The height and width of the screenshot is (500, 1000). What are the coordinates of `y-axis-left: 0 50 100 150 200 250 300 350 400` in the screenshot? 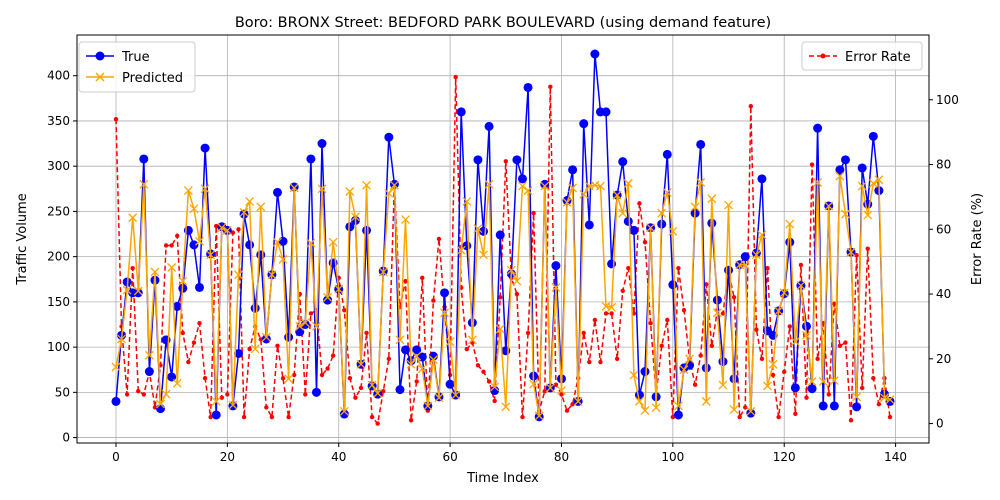 It's located at (62, 257).